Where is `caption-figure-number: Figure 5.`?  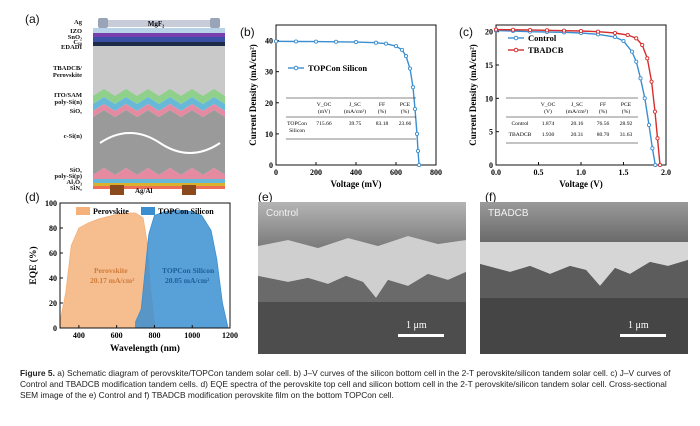 caption-figure-number: Figure 5. is located at coordinates (37, 373).